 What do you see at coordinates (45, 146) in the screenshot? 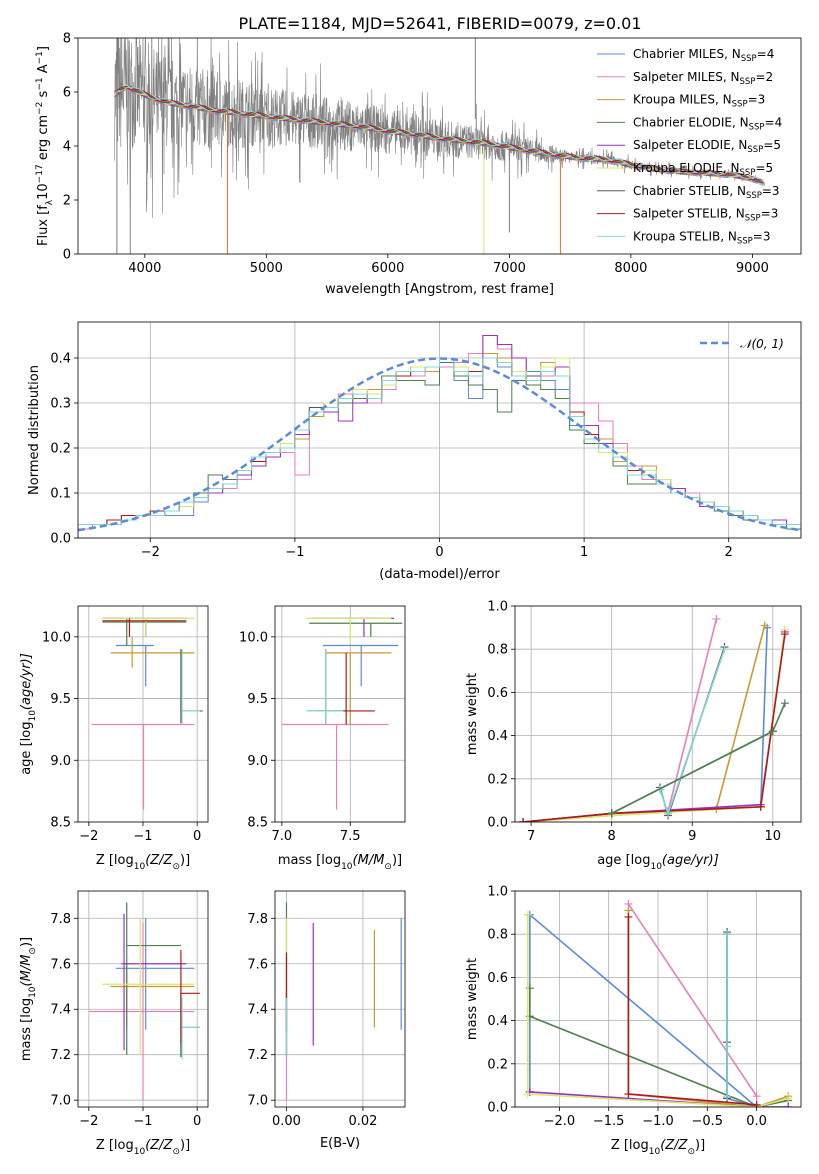
I see `spectrum-ylabel: Flux [fλ10−17 erg cm−2 s−1 A−1]` at bounding box center [45, 146].